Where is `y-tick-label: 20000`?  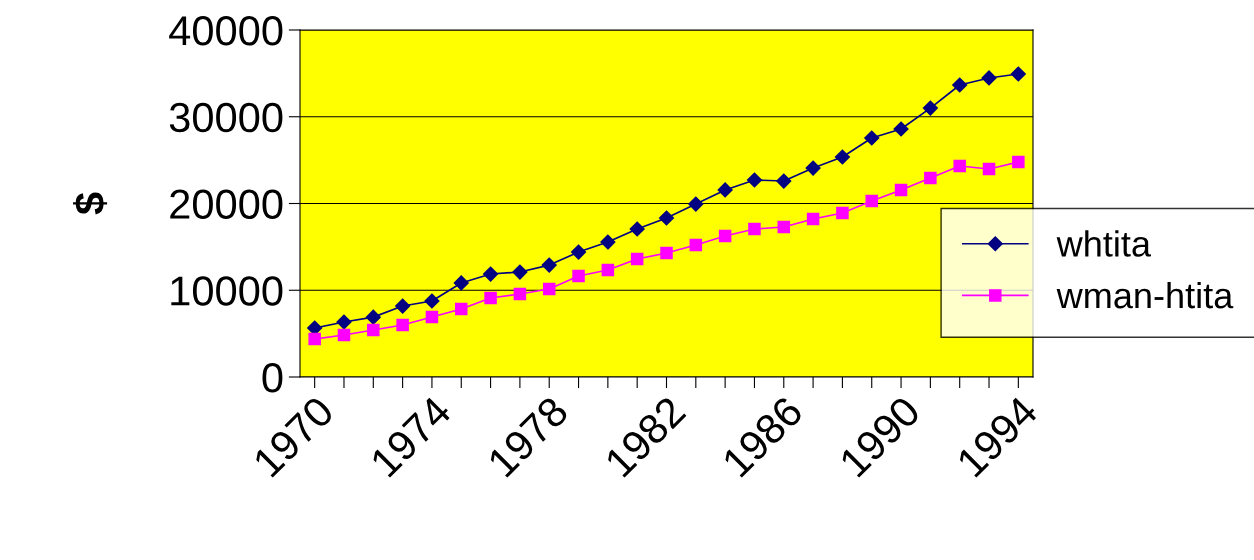 y-tick-label: 20000 is located at coordinates (226, 204).